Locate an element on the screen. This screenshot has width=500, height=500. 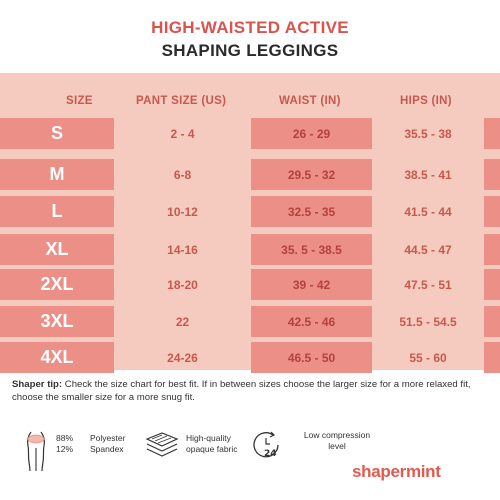
pant-size-cell: 24-26 is located at coordinates (182, 357).